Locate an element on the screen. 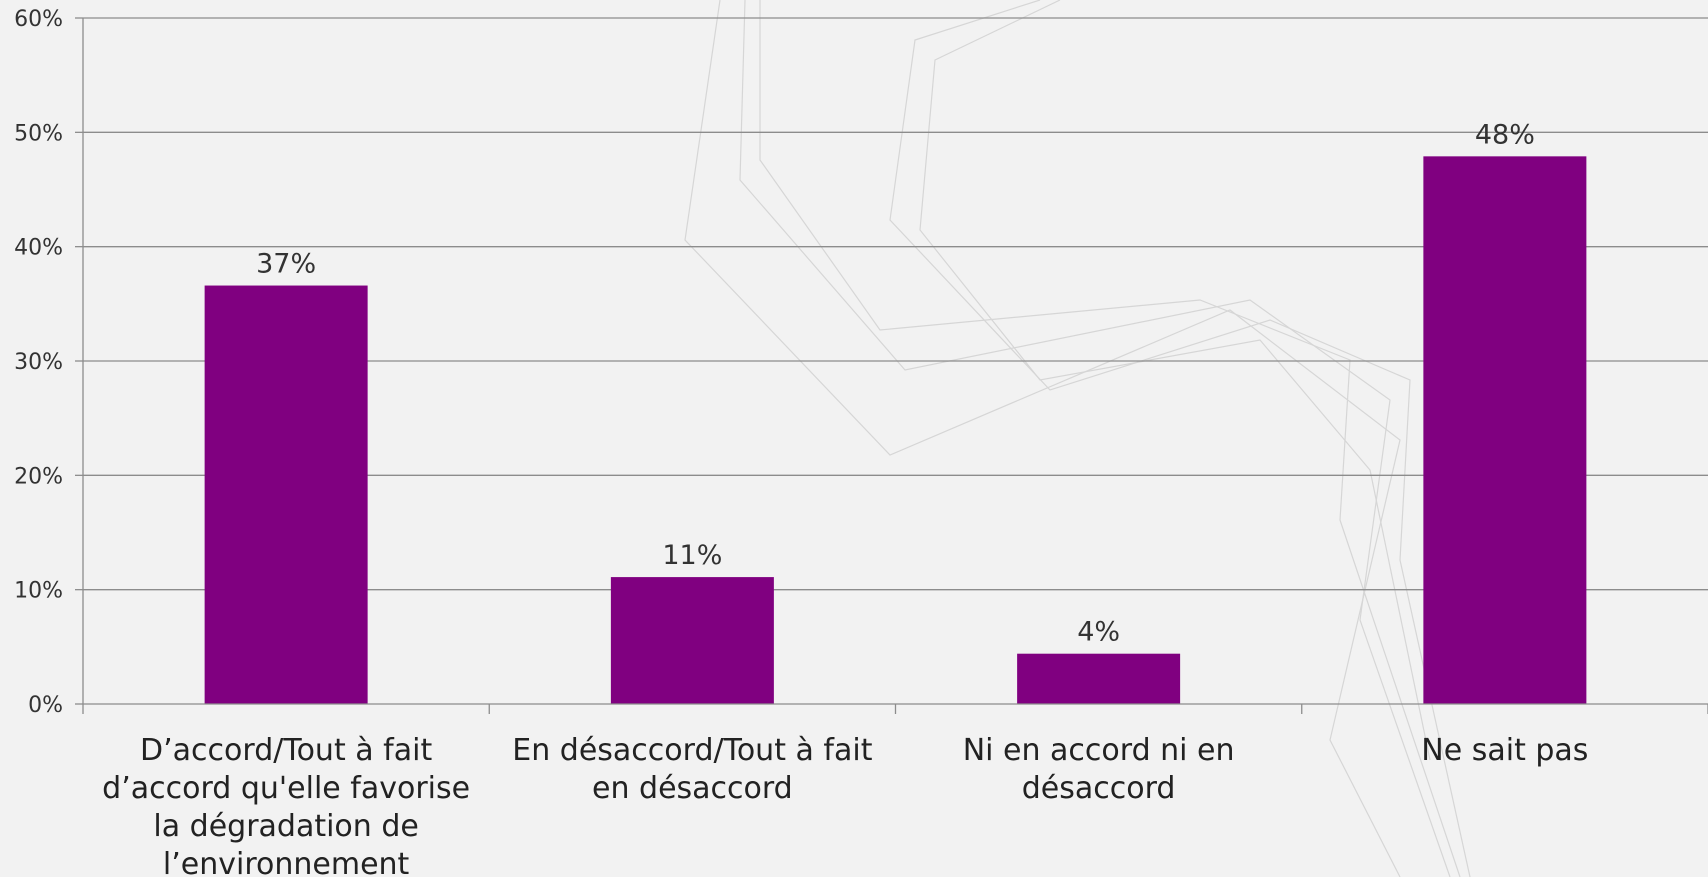 This screenshot has height=877, width=1708. category-label: D’accord/Tout à fait is located at coordinates (286, 750).